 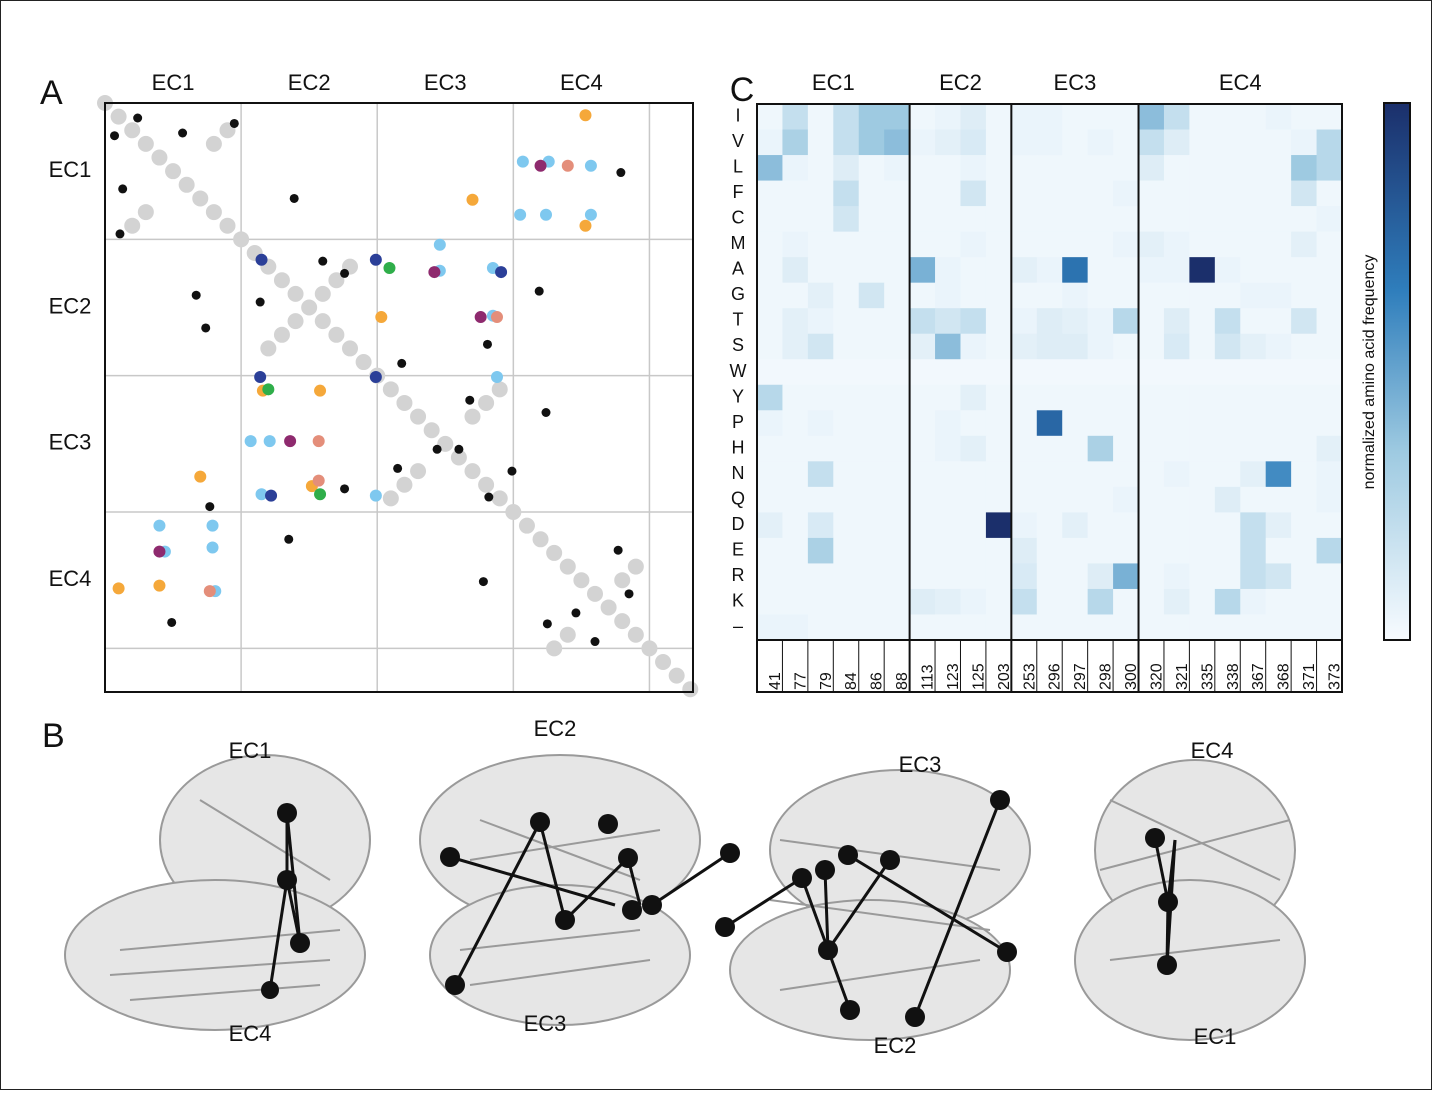 I want to click on row-label: Y, so click(x=738, y=396).